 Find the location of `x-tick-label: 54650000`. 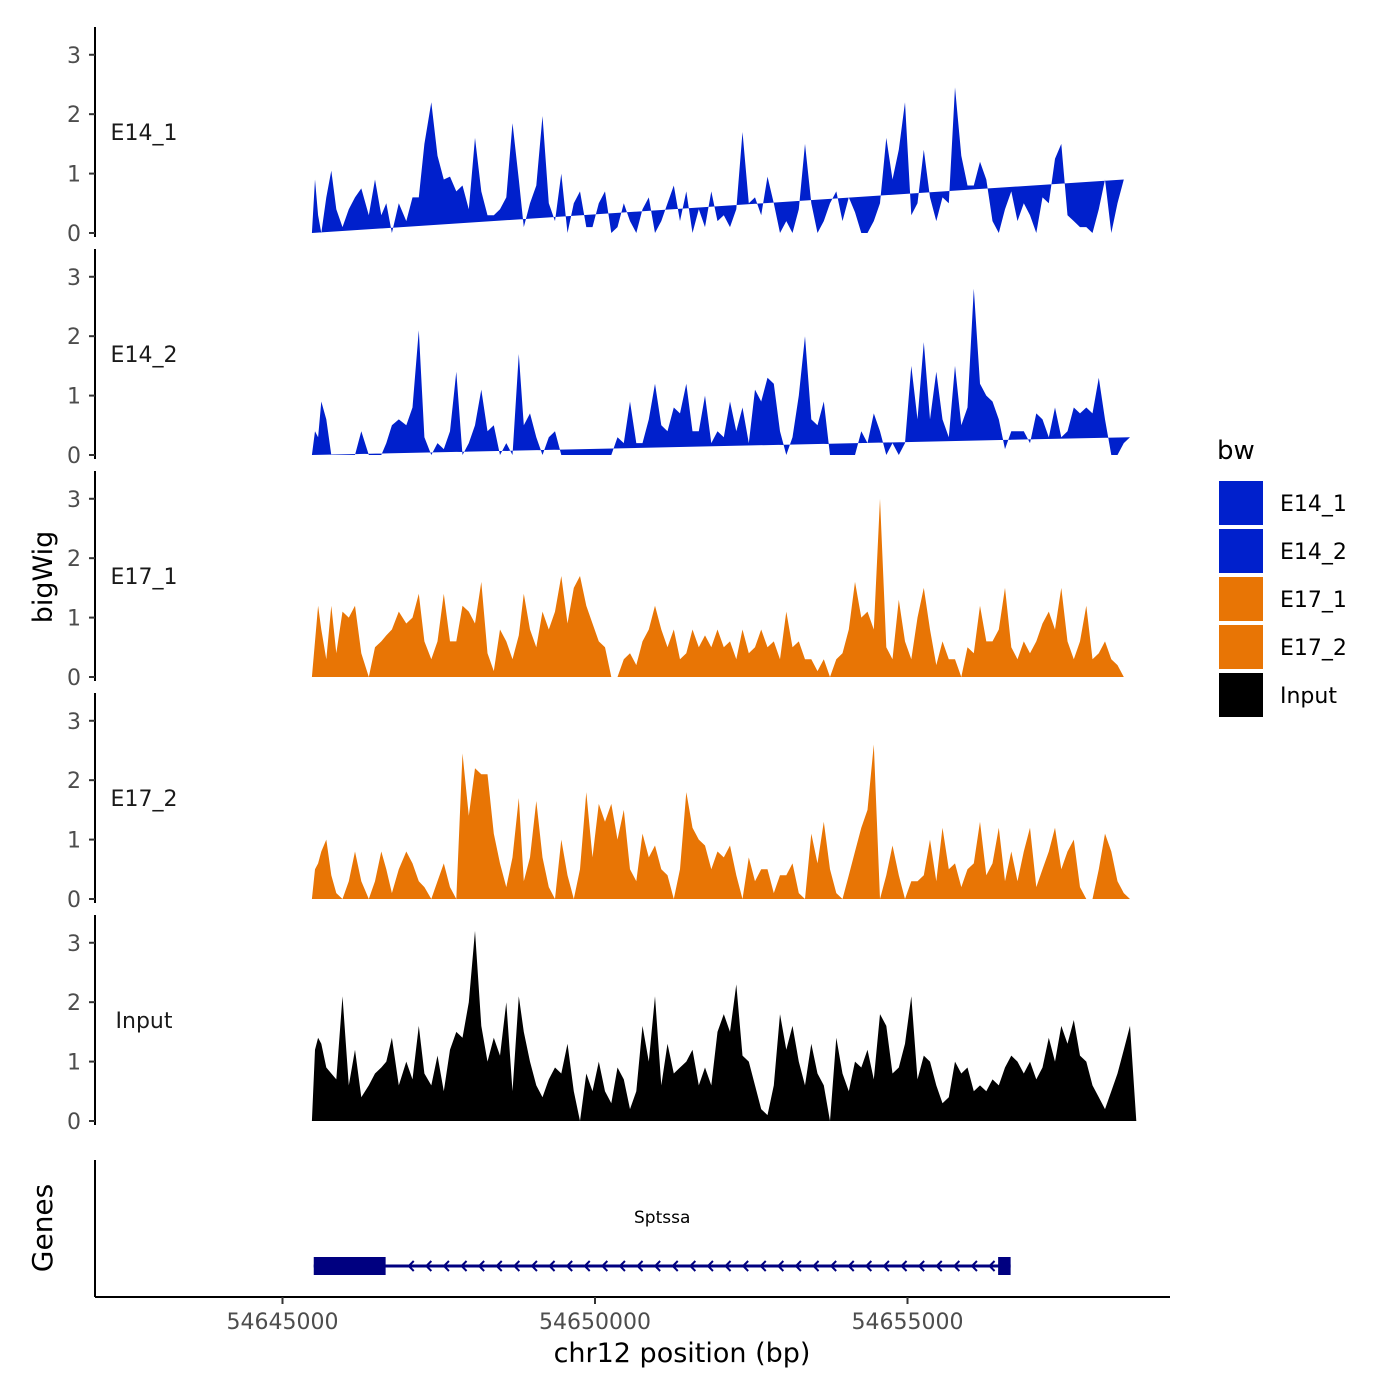

x-tick-label: 54650000 is located at coordinates (595, 1322).